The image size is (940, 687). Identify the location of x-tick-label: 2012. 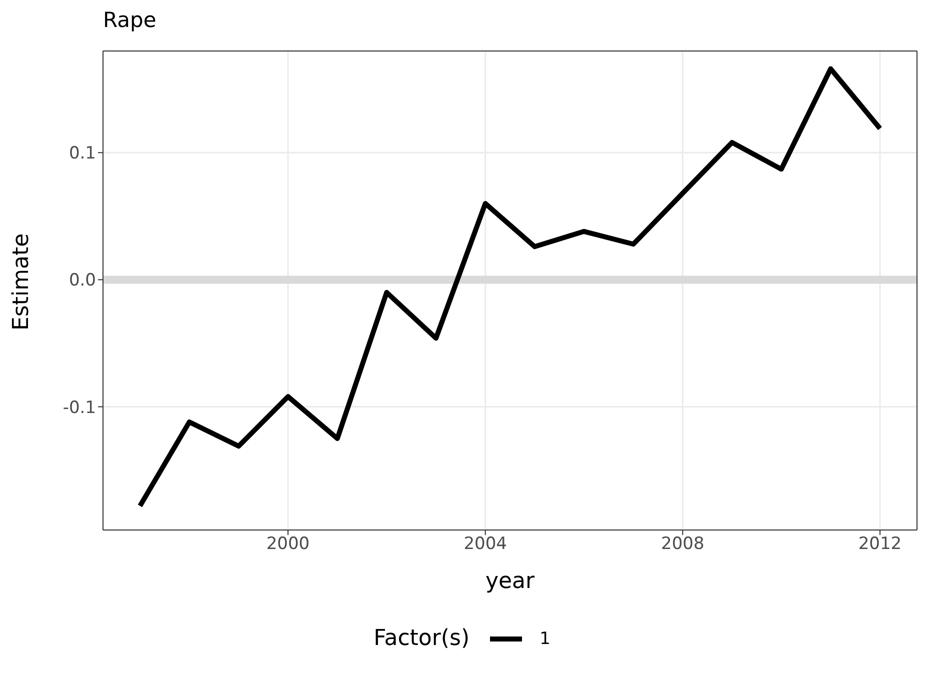
(880, 544).